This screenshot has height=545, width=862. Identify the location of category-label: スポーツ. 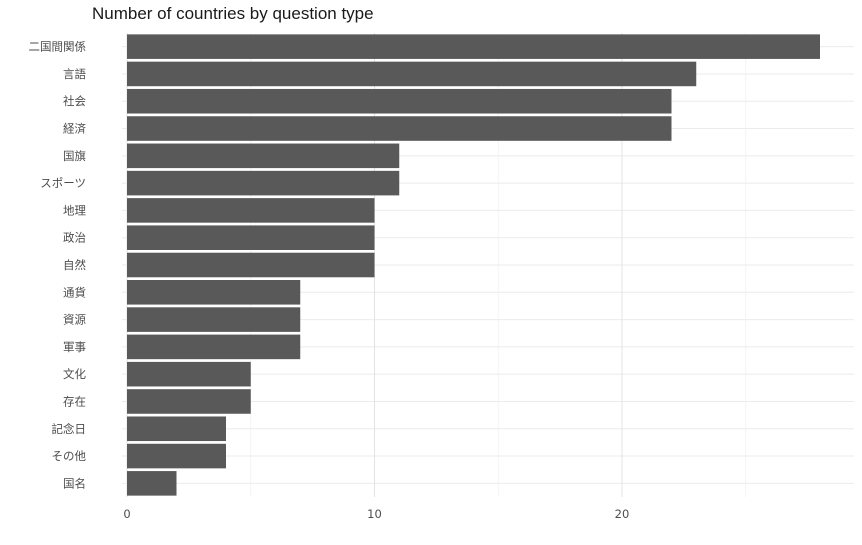
(63, 183).